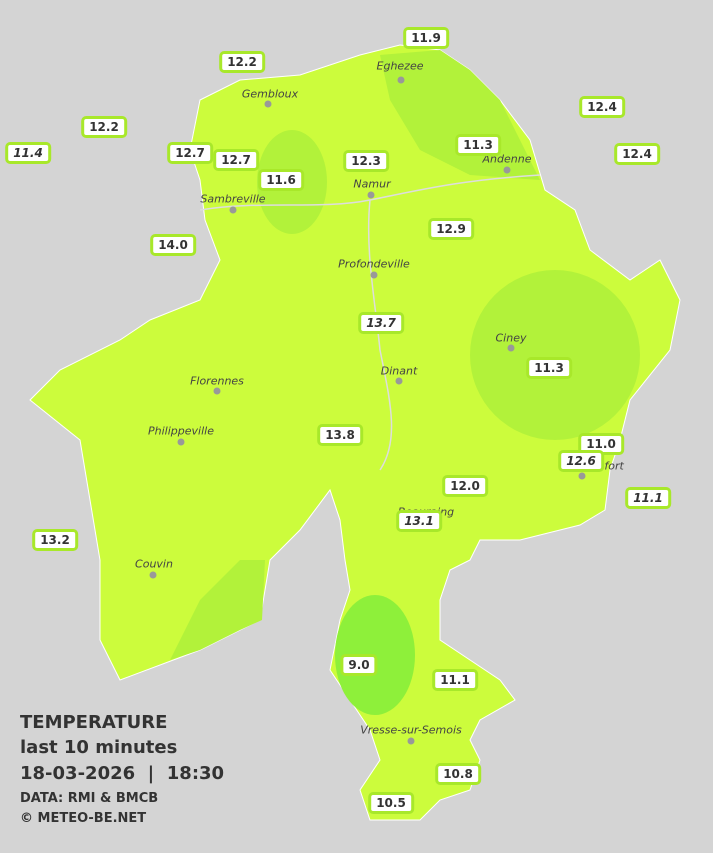 The image size is (713, 853). What do you see at coordinates (270, 94) in the screenshot?
I see `town-label: Gembloux` at bounding box center [270, 94].